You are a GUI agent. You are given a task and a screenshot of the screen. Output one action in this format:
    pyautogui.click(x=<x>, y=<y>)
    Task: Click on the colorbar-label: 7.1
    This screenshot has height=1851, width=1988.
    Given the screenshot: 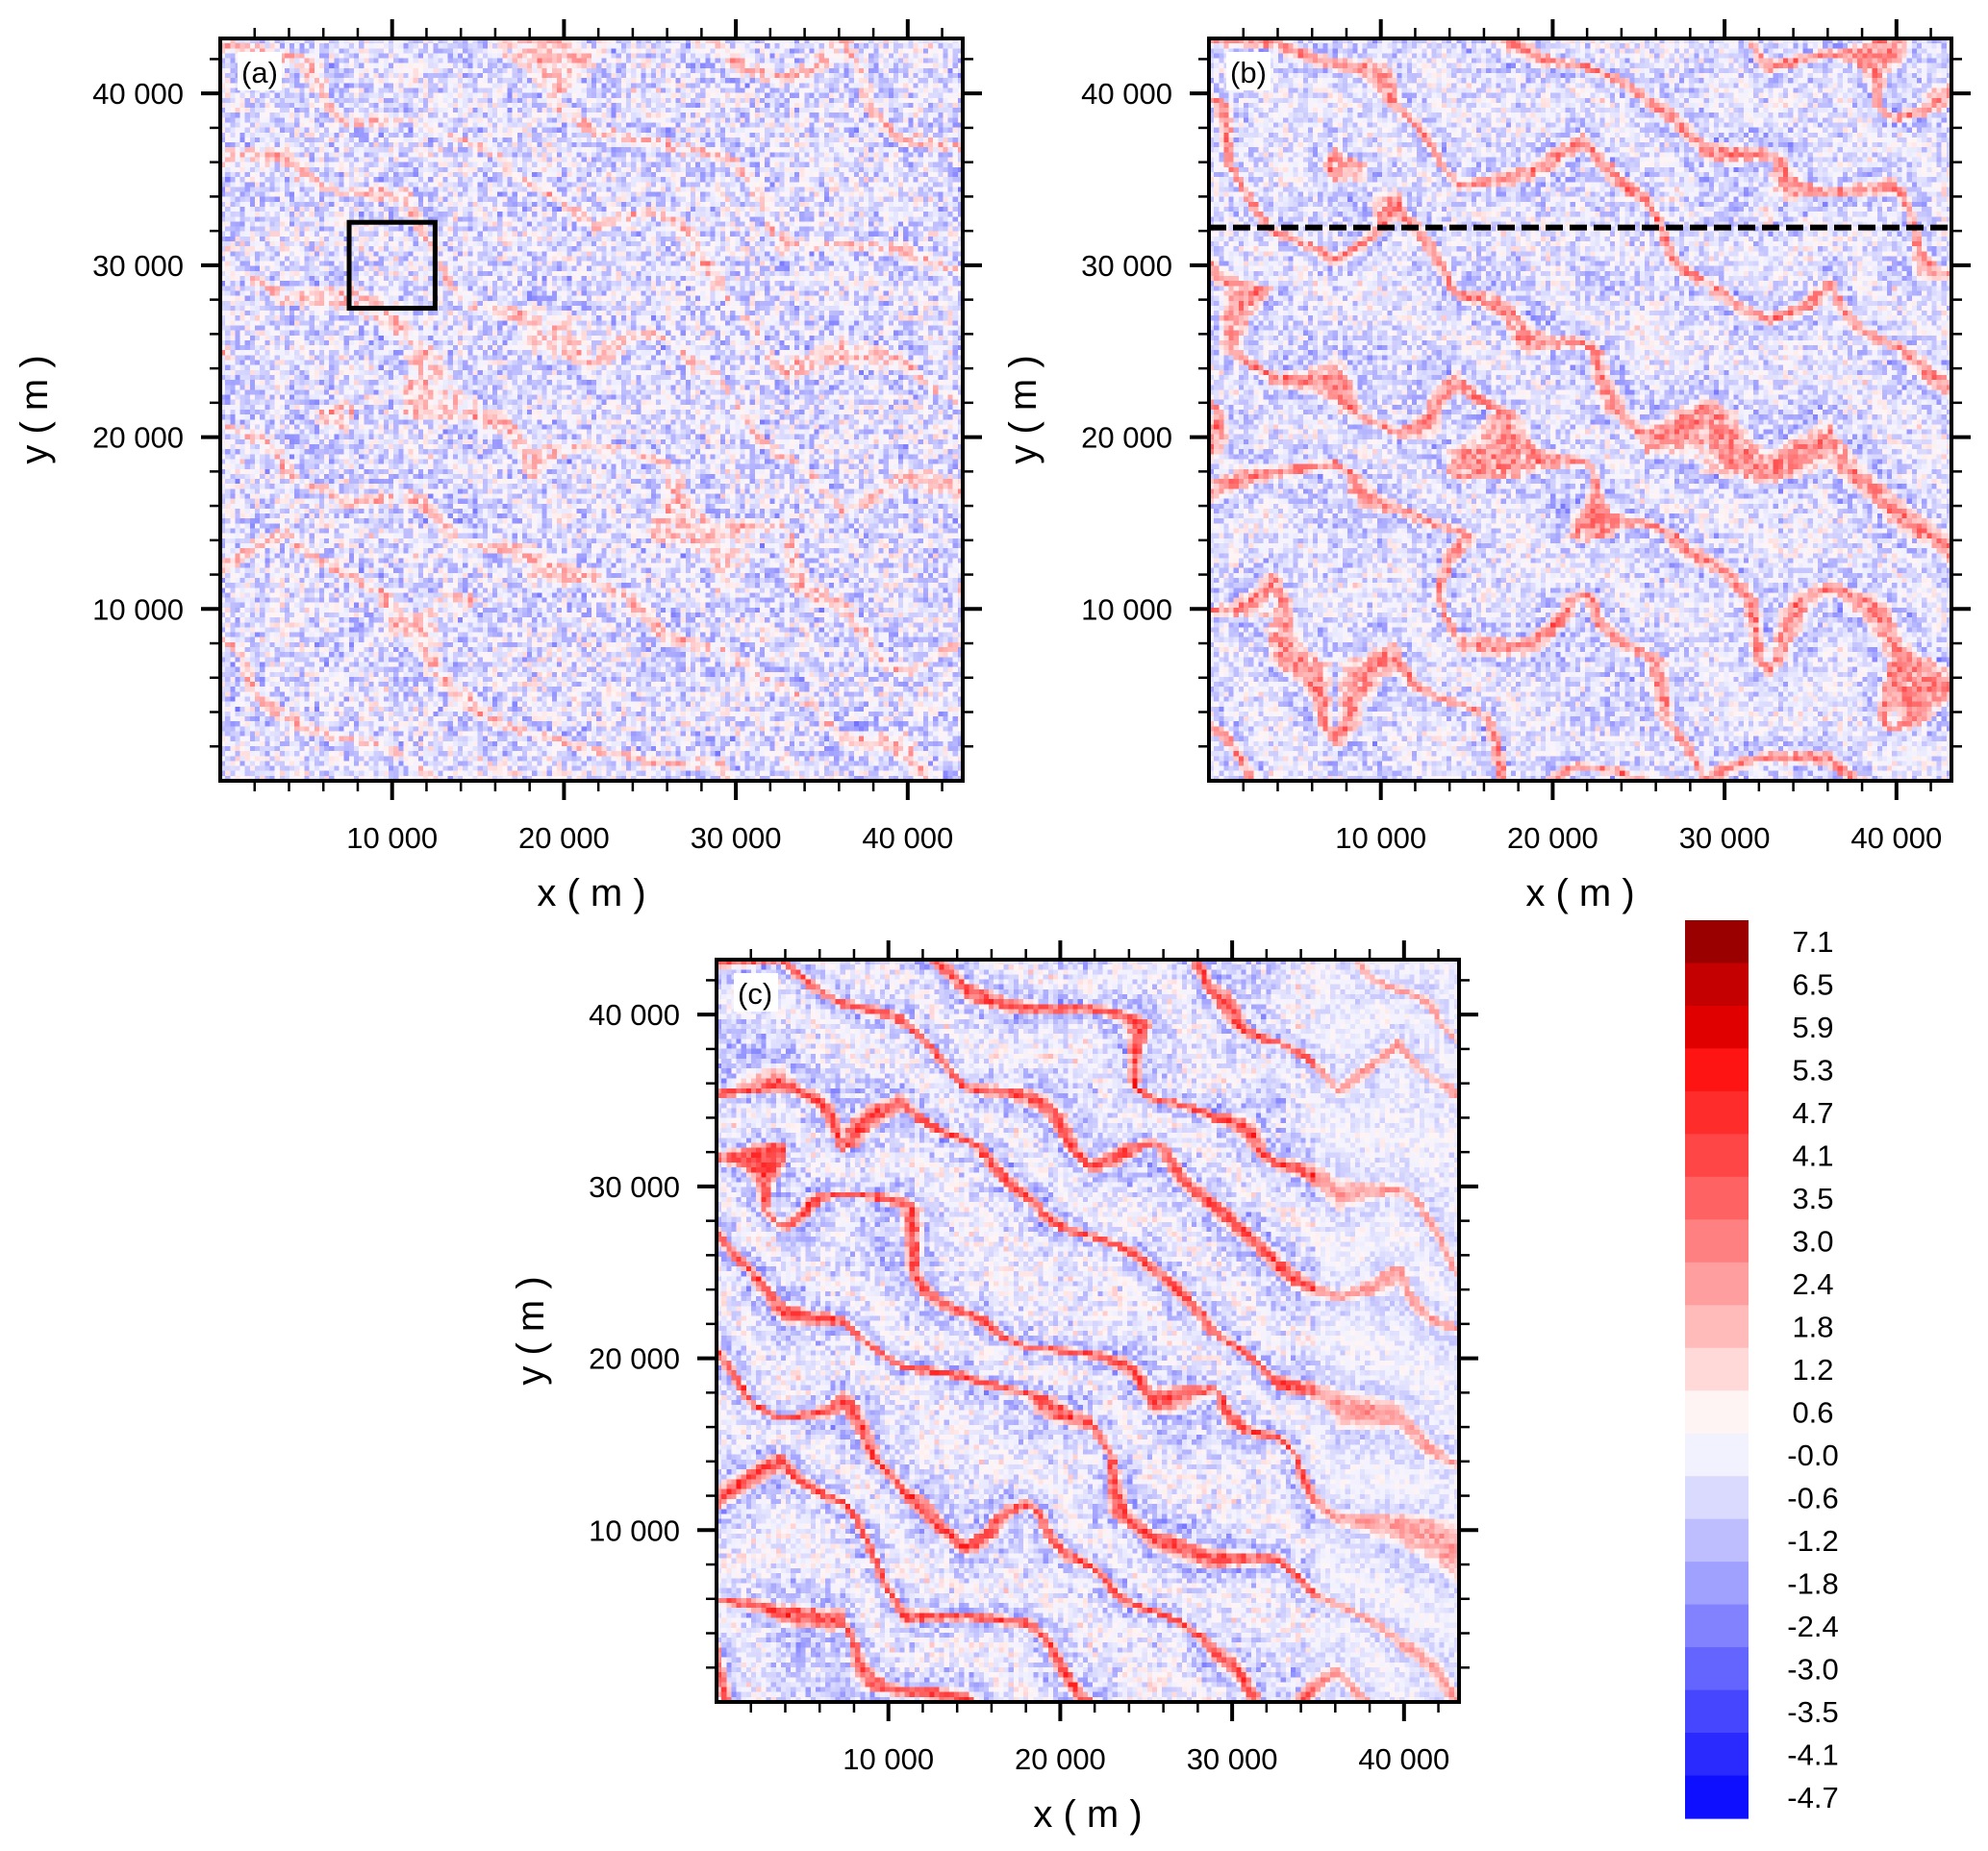 What is the action you would take?
    pyautogui.click(x=1812, y=942)
    